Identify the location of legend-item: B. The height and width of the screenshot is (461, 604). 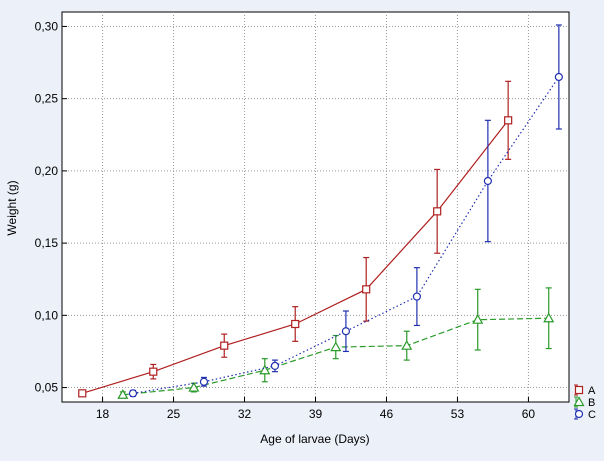
(584, 402).